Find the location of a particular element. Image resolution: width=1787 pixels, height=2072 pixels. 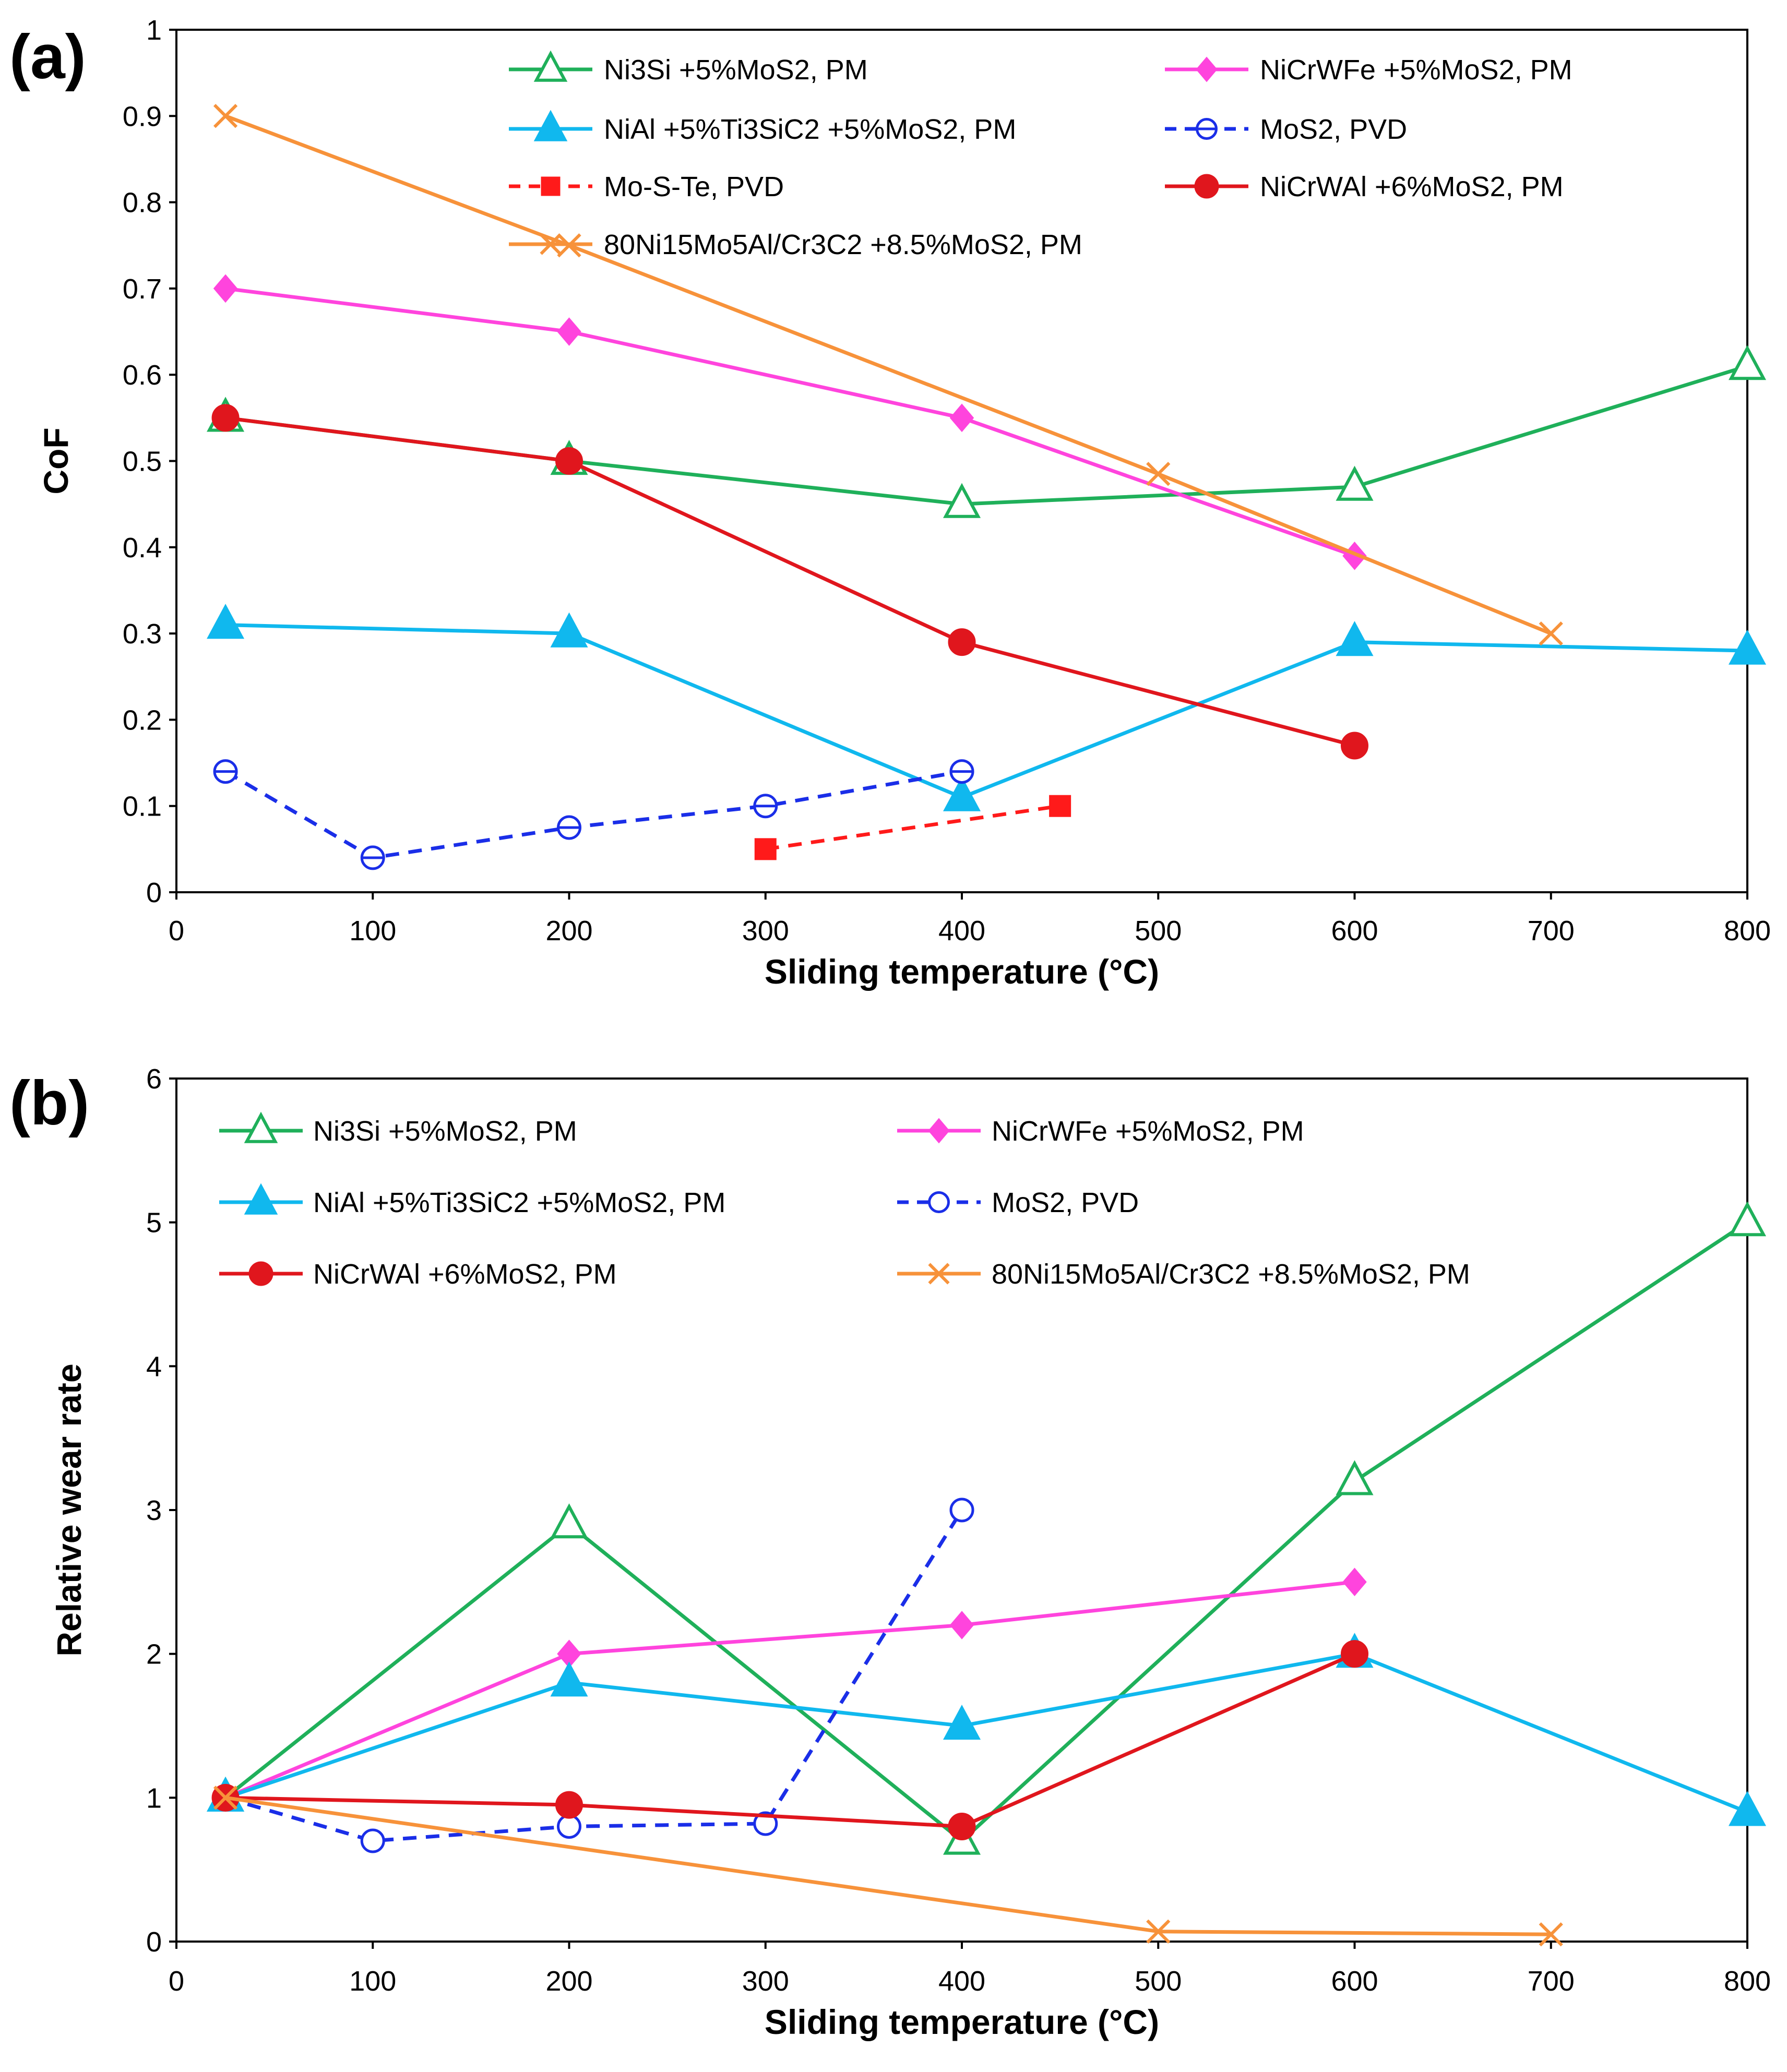

legend-entry: NiAl +5%Ti3SiC2 +5%MoS2, PM is located at coordinates (762, 127).